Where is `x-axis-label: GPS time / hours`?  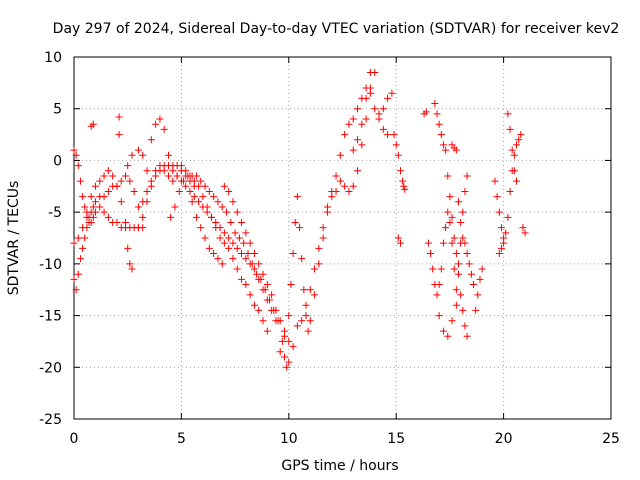 x-axis-label: GPS time / hours is located at coordinates (339, 466).